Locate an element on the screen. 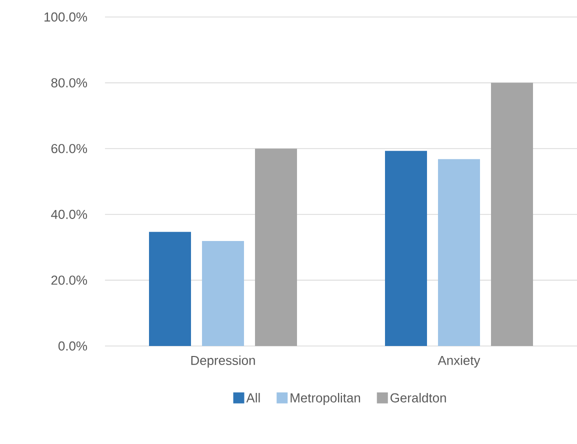 The height and width of the screenshot is (444, 577). y-tick-label: 60.0% is located at coordinates (69, 149).